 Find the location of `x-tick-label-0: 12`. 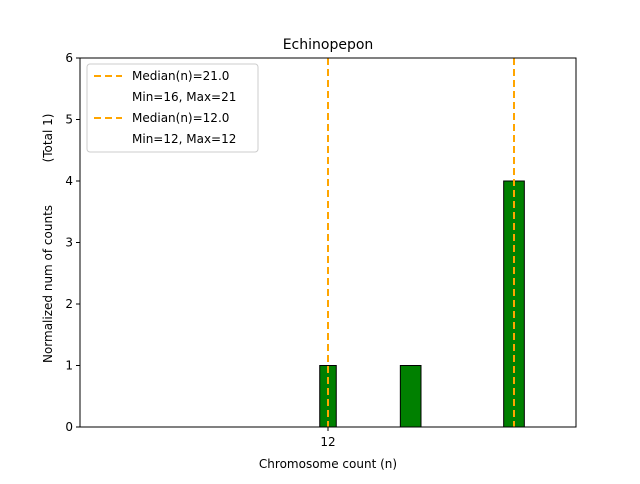

x-tick-label-0: 12 is located at coordinates (327, 442).